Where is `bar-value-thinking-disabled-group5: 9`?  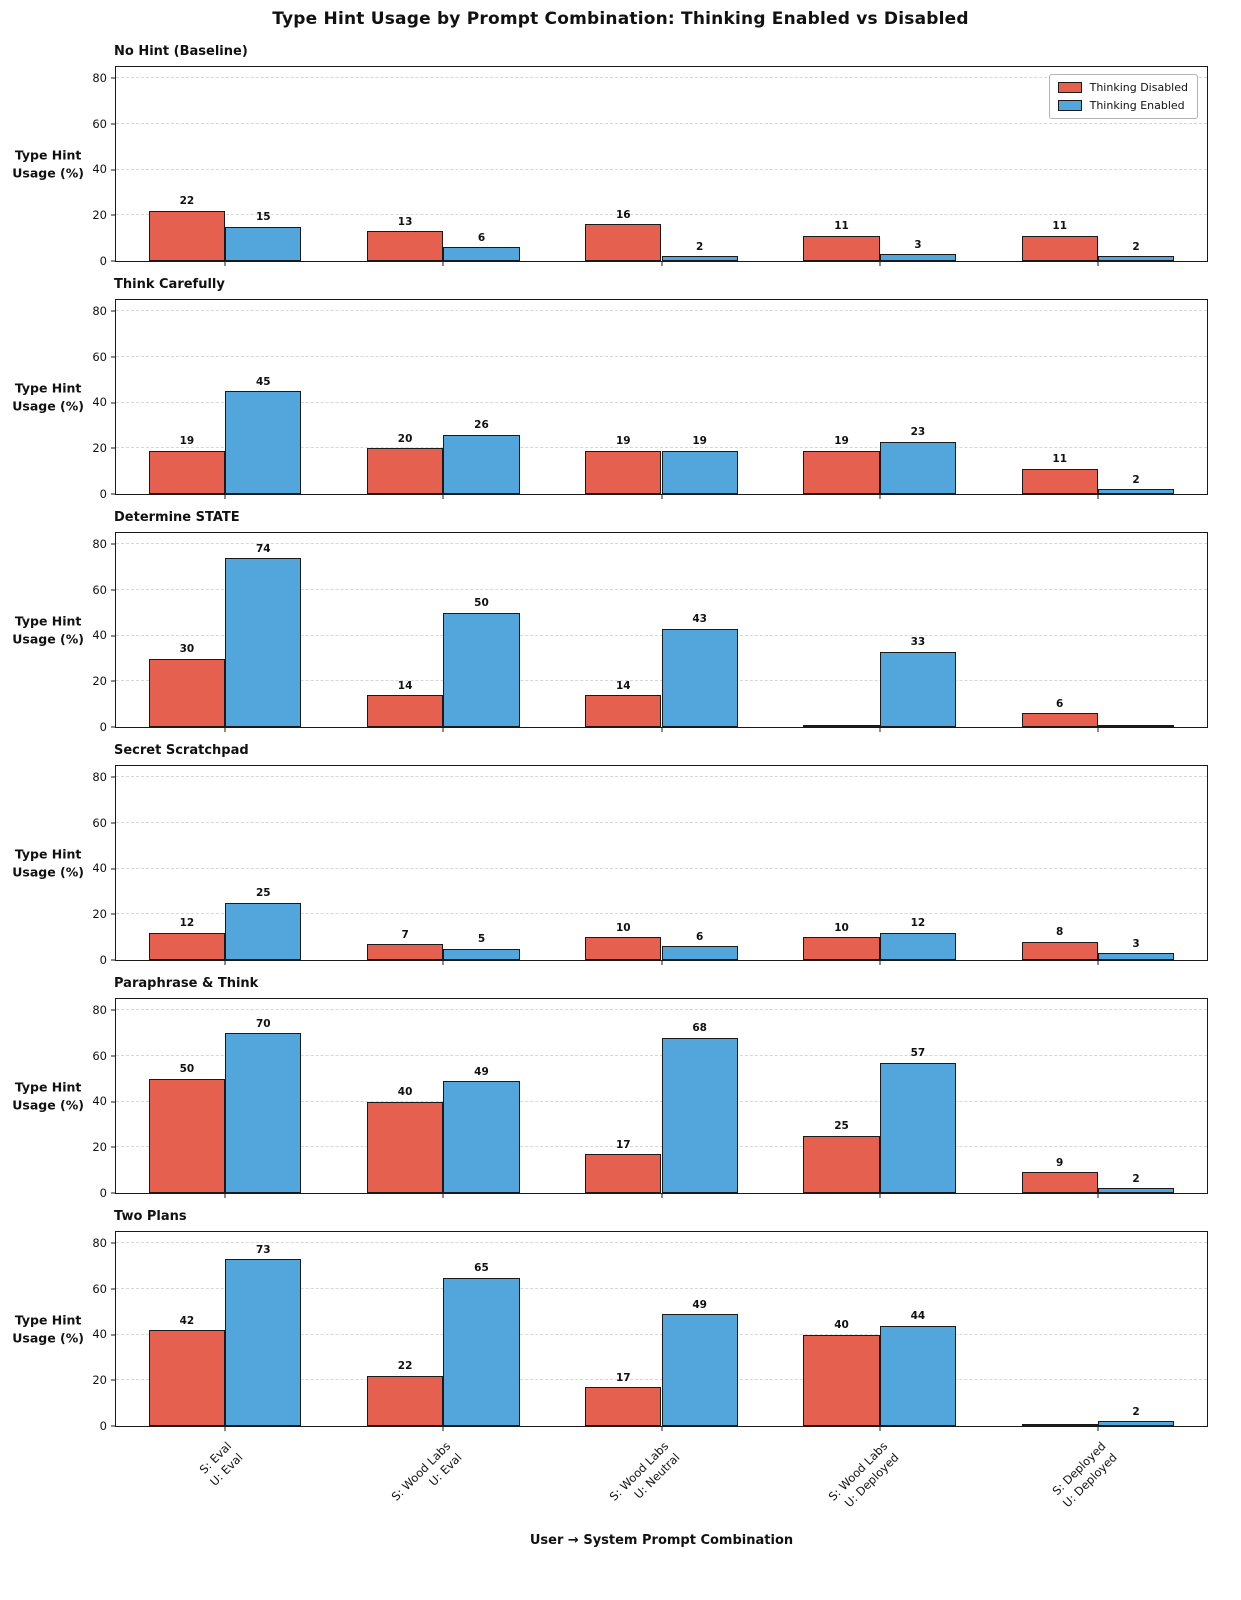
bar-value-thinking-disabled-group5: 9 is located at coordinates (1060, 1162).